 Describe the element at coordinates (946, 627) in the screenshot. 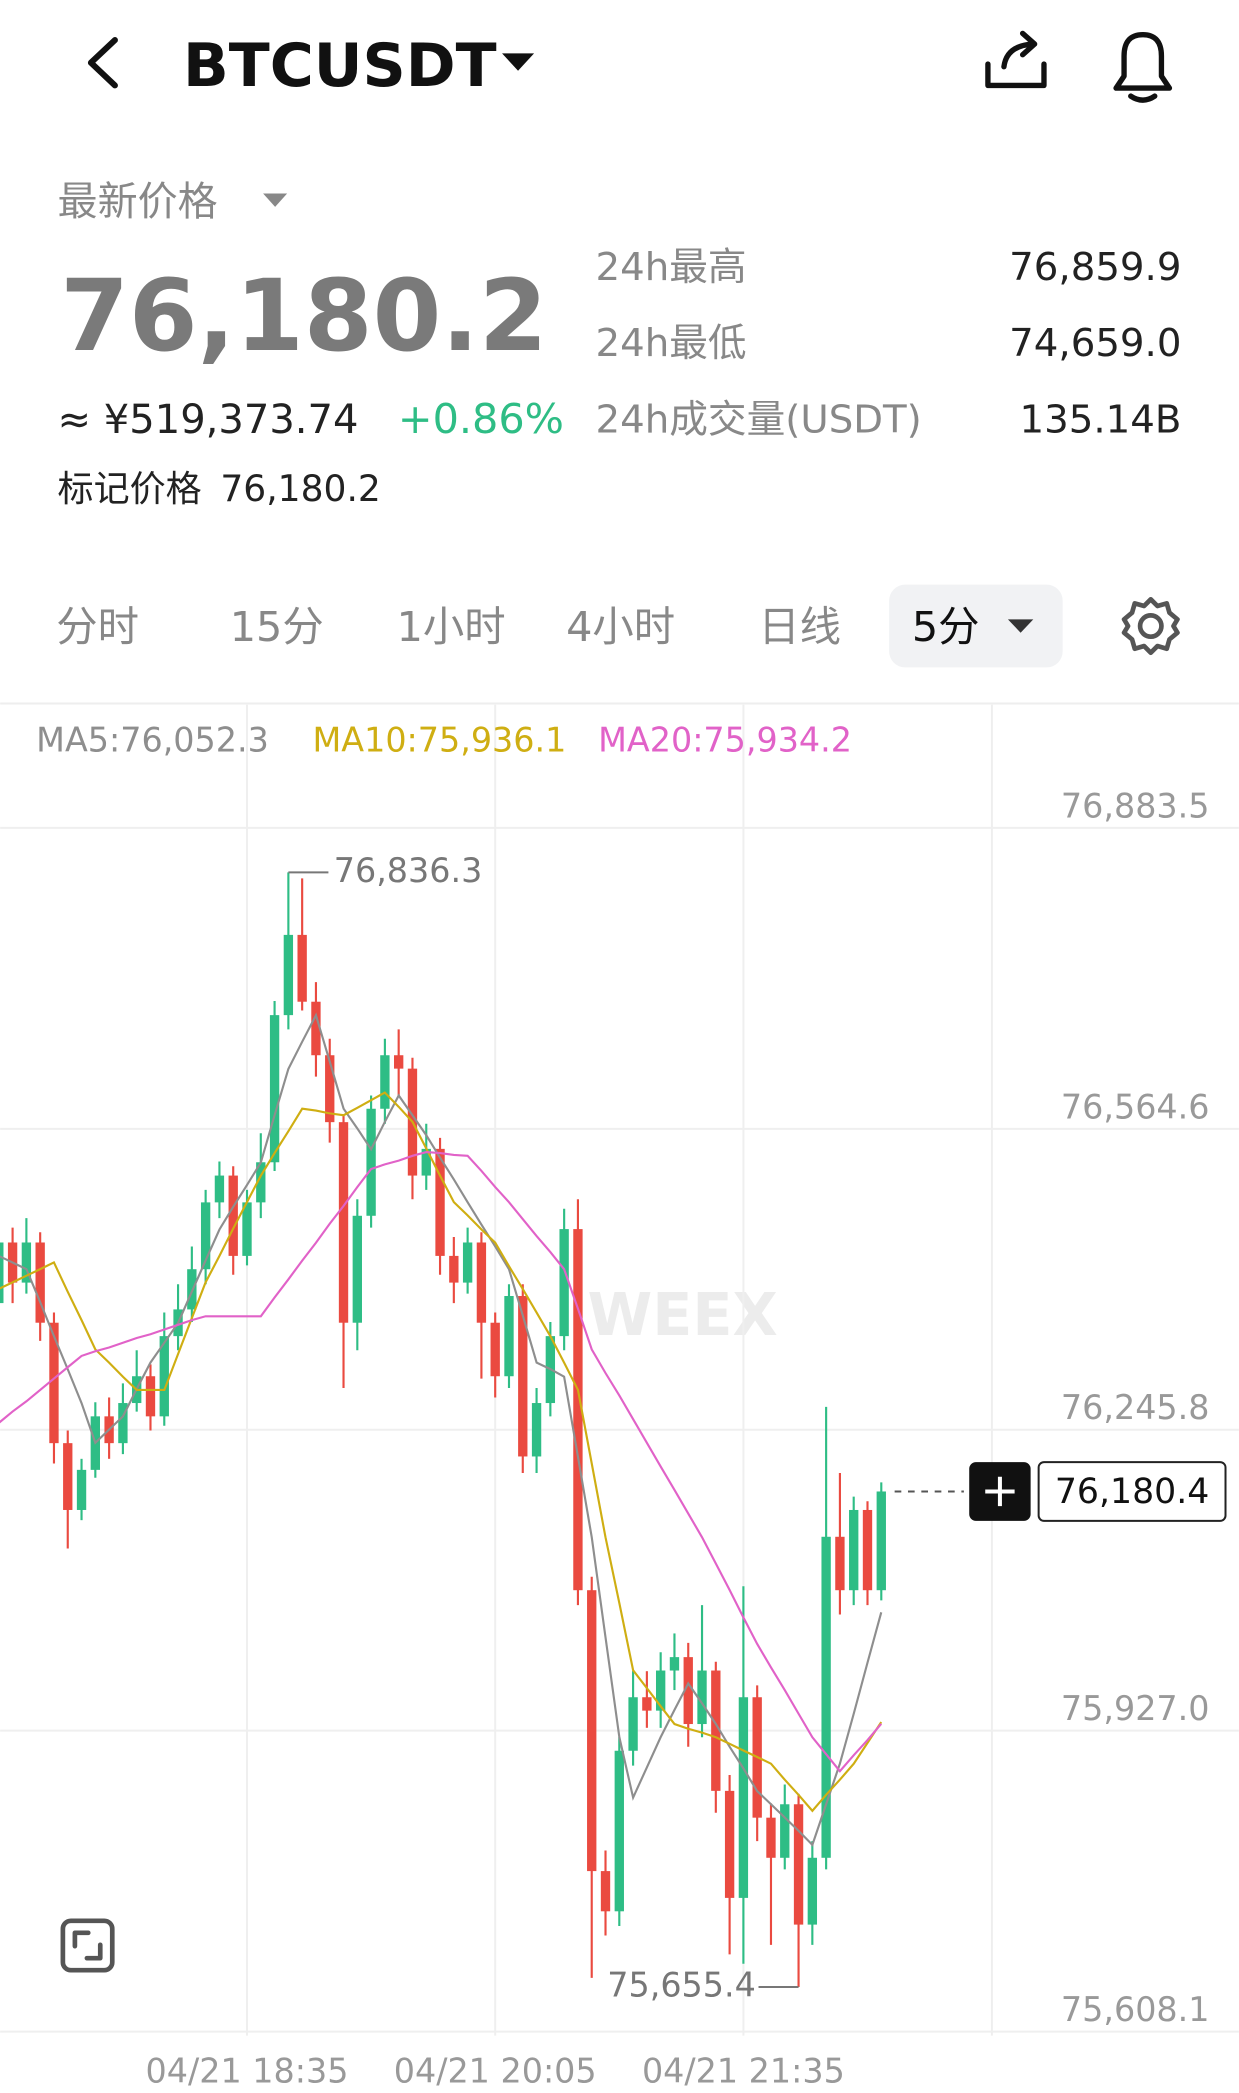

I see `interval-tab: 5分` at that location.